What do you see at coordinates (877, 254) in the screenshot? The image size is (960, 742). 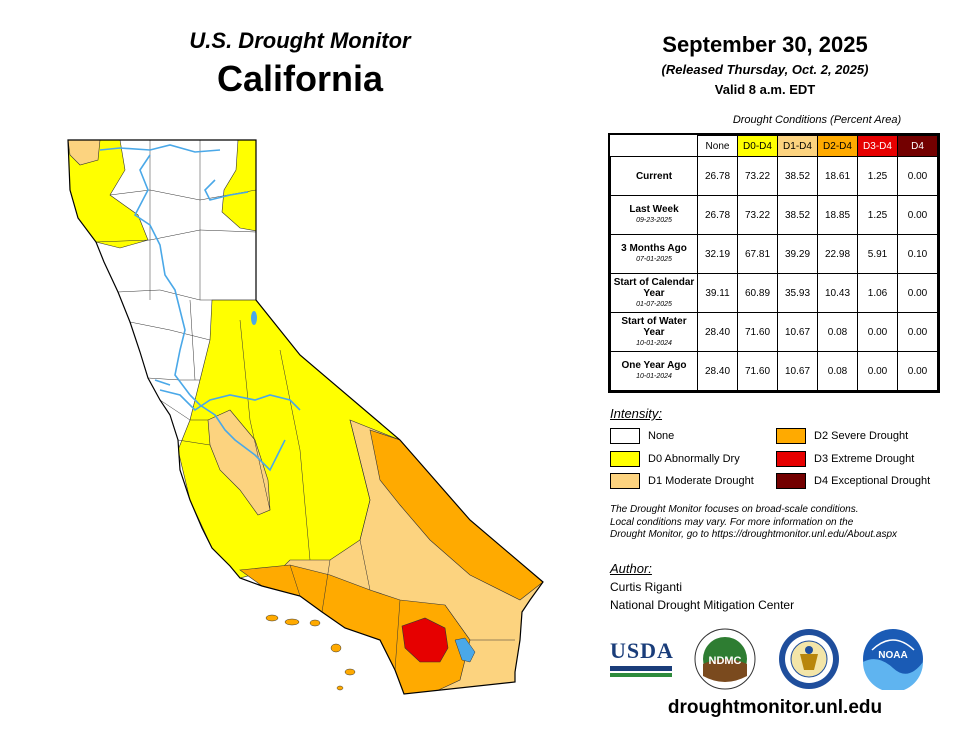 I see `table-cell: 5.91` at bounding box center [877, 254].